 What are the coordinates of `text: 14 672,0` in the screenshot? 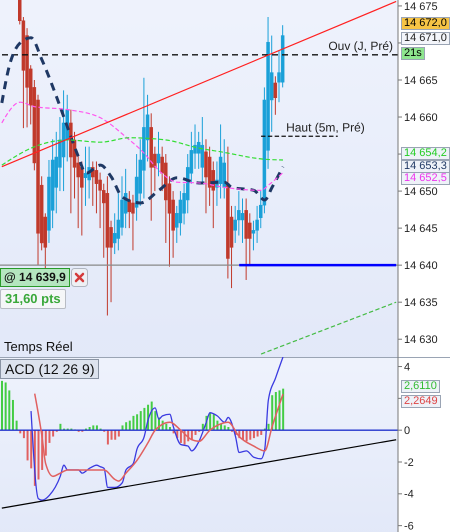 It's located at (425, 23).